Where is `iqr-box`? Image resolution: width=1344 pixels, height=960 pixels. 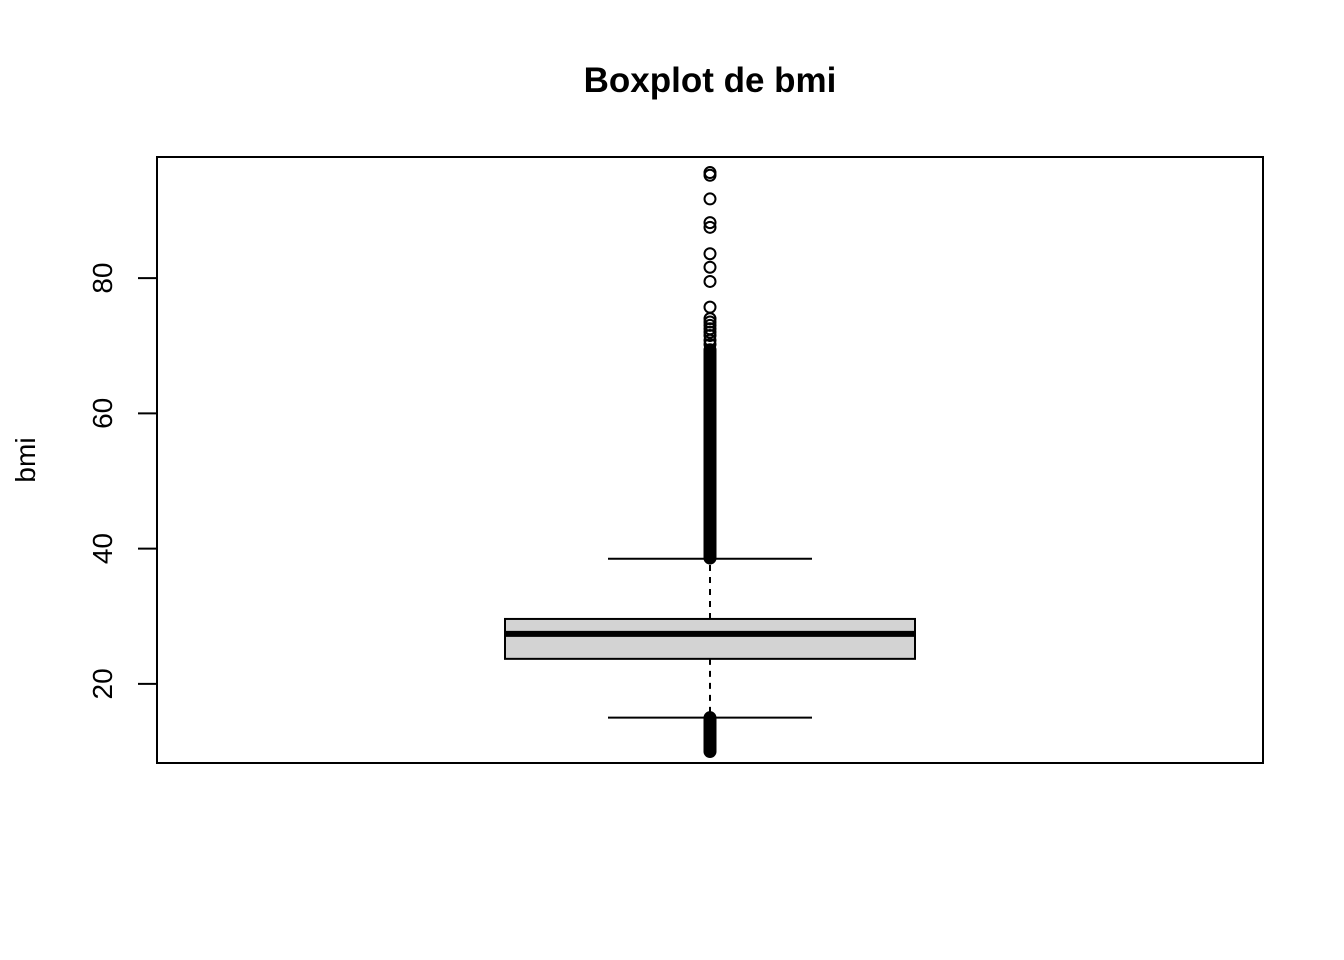 iqr-box is located at coordinates (710, 638).